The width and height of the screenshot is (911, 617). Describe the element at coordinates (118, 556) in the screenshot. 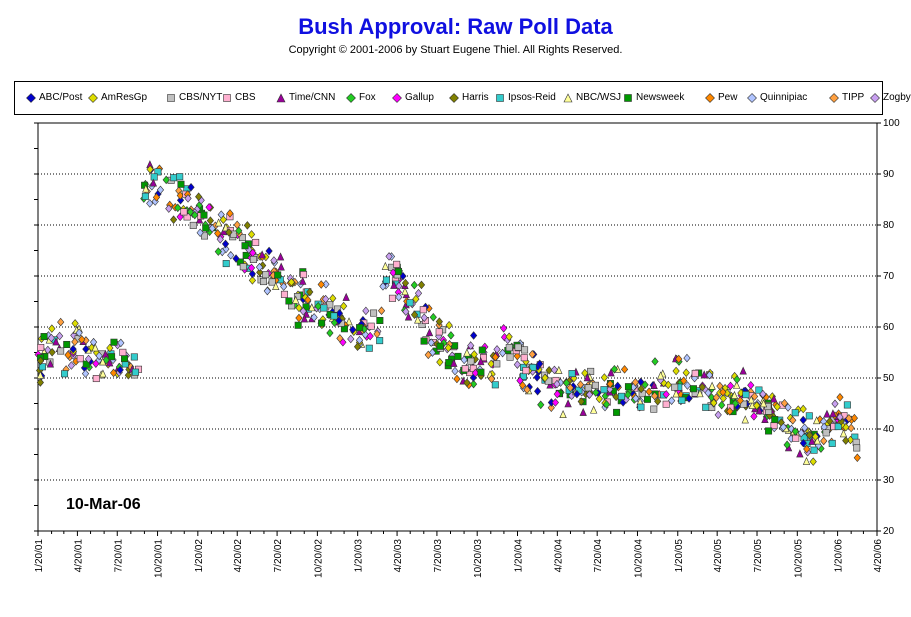

I see `x-tick-label: 7/20/01` at that location.